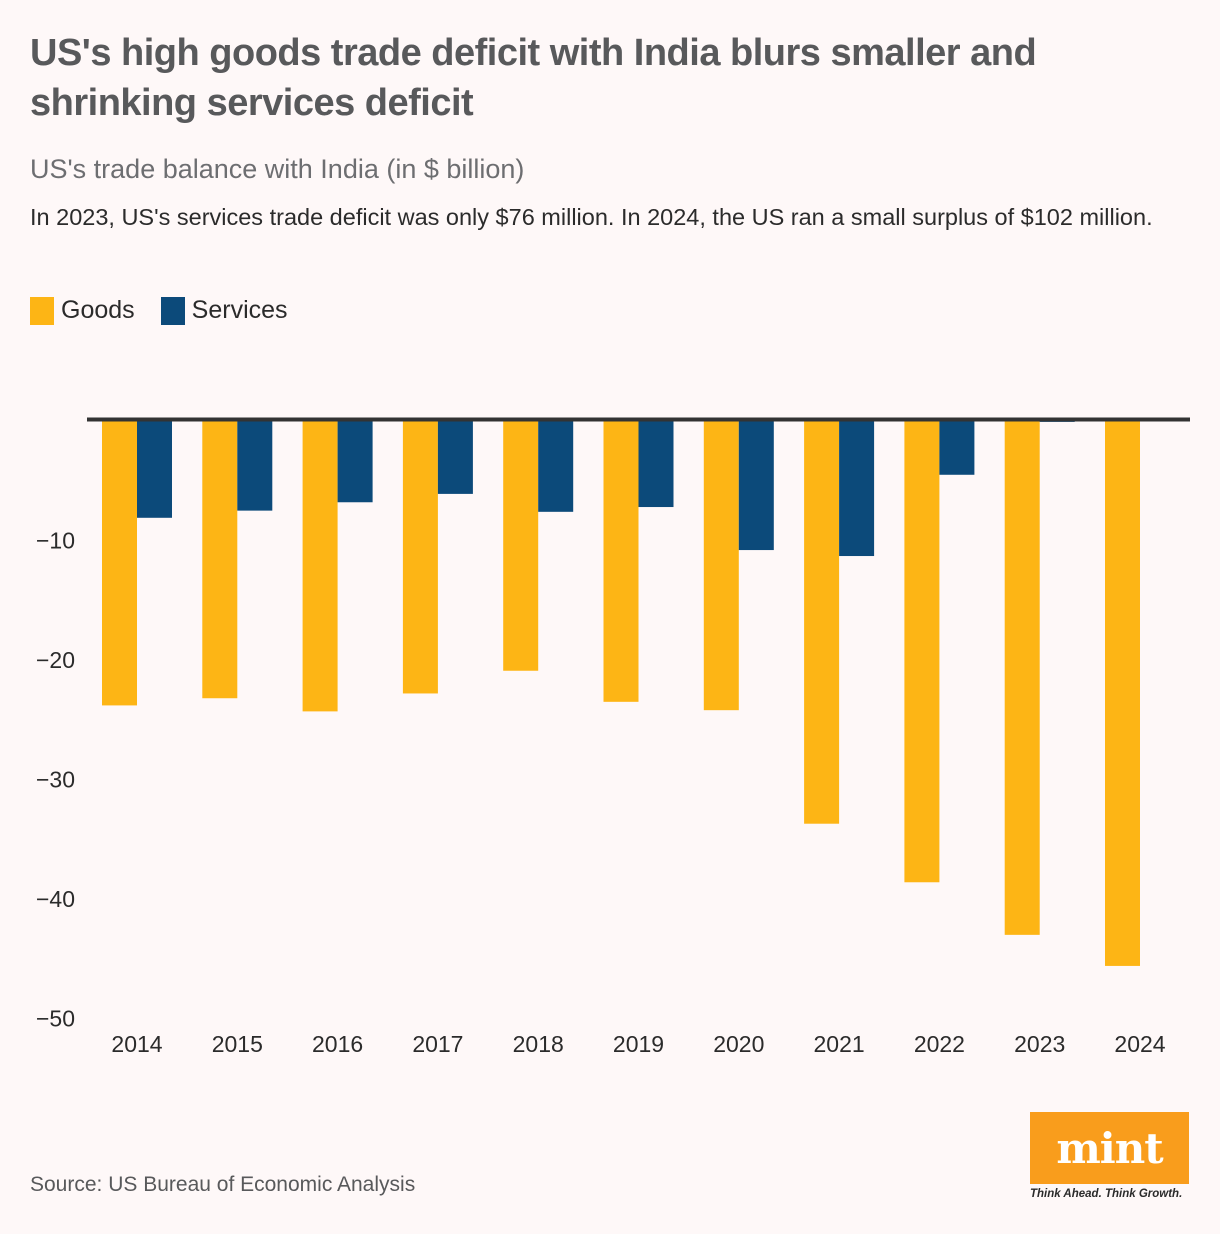 This screenshot has width=1220, height=1234. I want to click on bar-services-2021, so click(857, 489).